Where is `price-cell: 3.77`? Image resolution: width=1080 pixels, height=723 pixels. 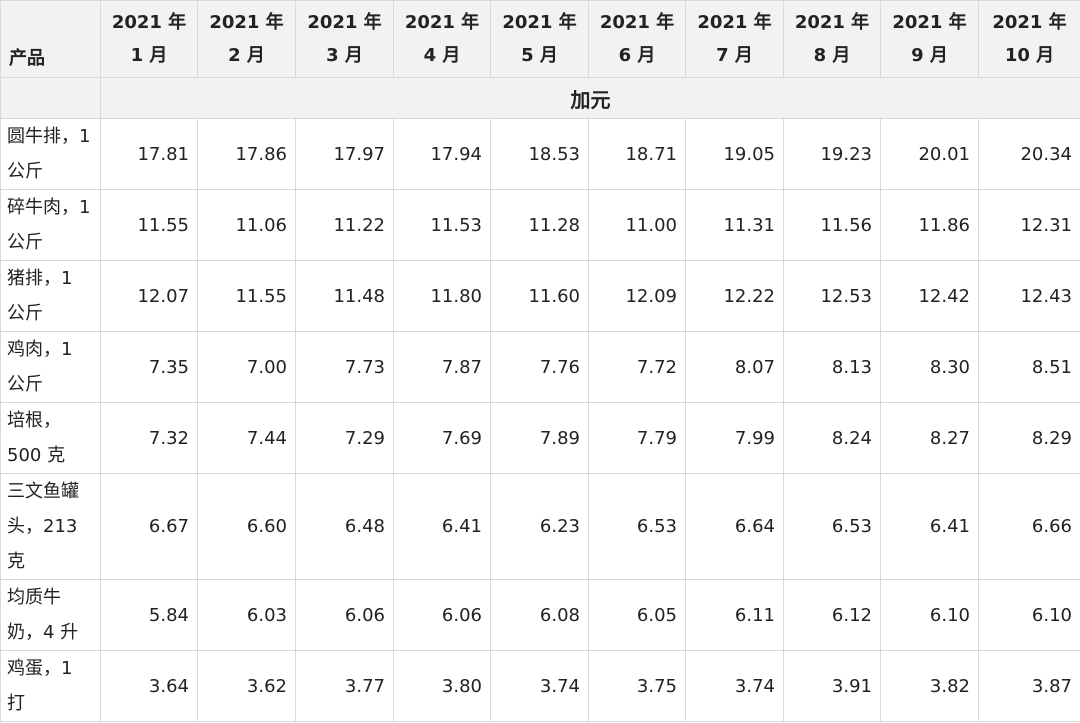
price-cell: 3.77 is located at coordinates (344, 686).